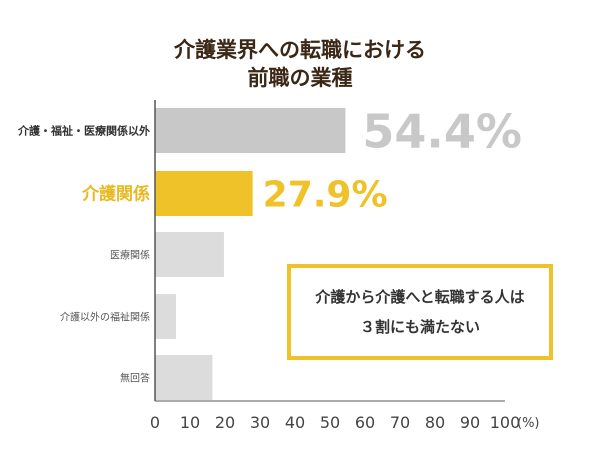 The width and height of the screenshot is (600, 450). Describe the element at coordinates (365, 422) in the screenshot. I see `x-tick-label: 60` at that location.